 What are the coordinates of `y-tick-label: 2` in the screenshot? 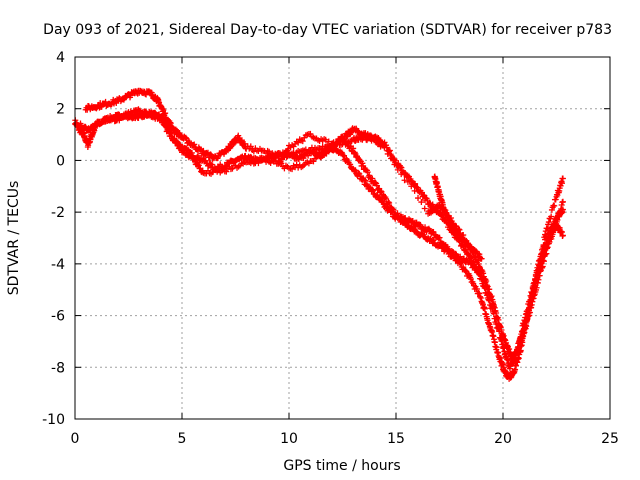 It's located at (60, 110).